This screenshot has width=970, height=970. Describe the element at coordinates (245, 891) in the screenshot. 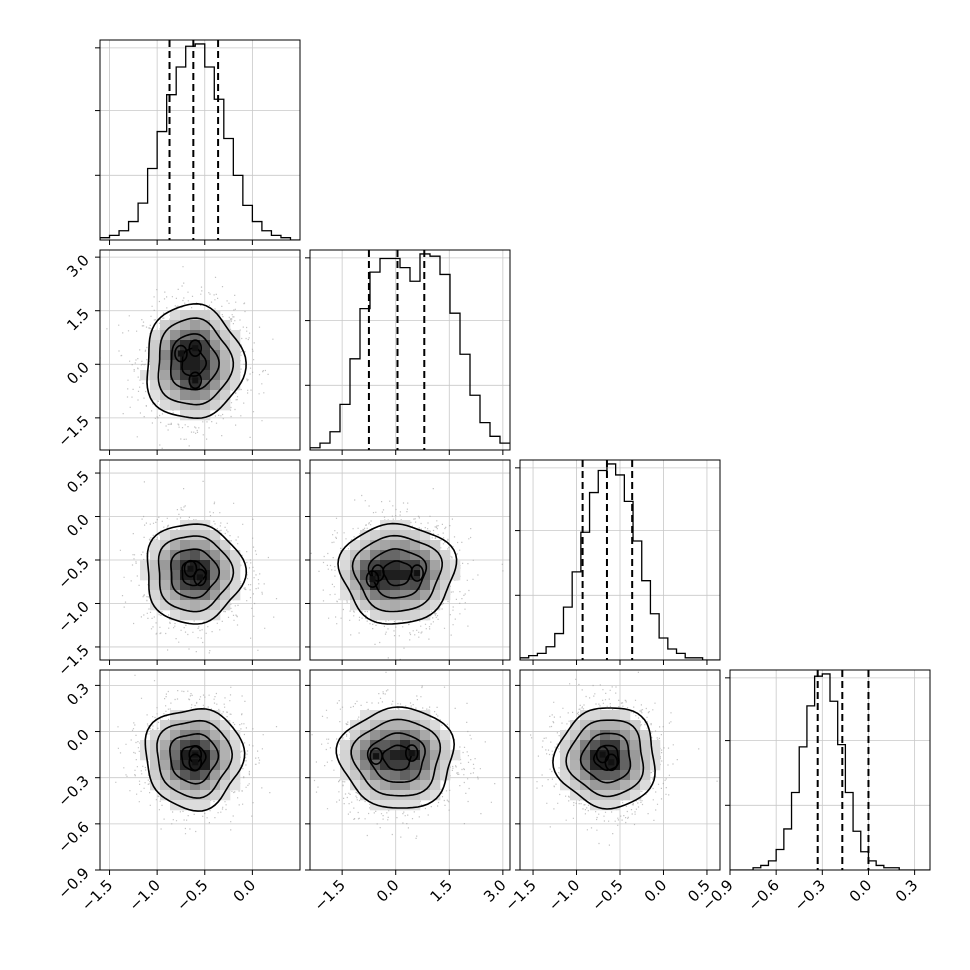

I see `x-tick-label: 0.0` at that location.